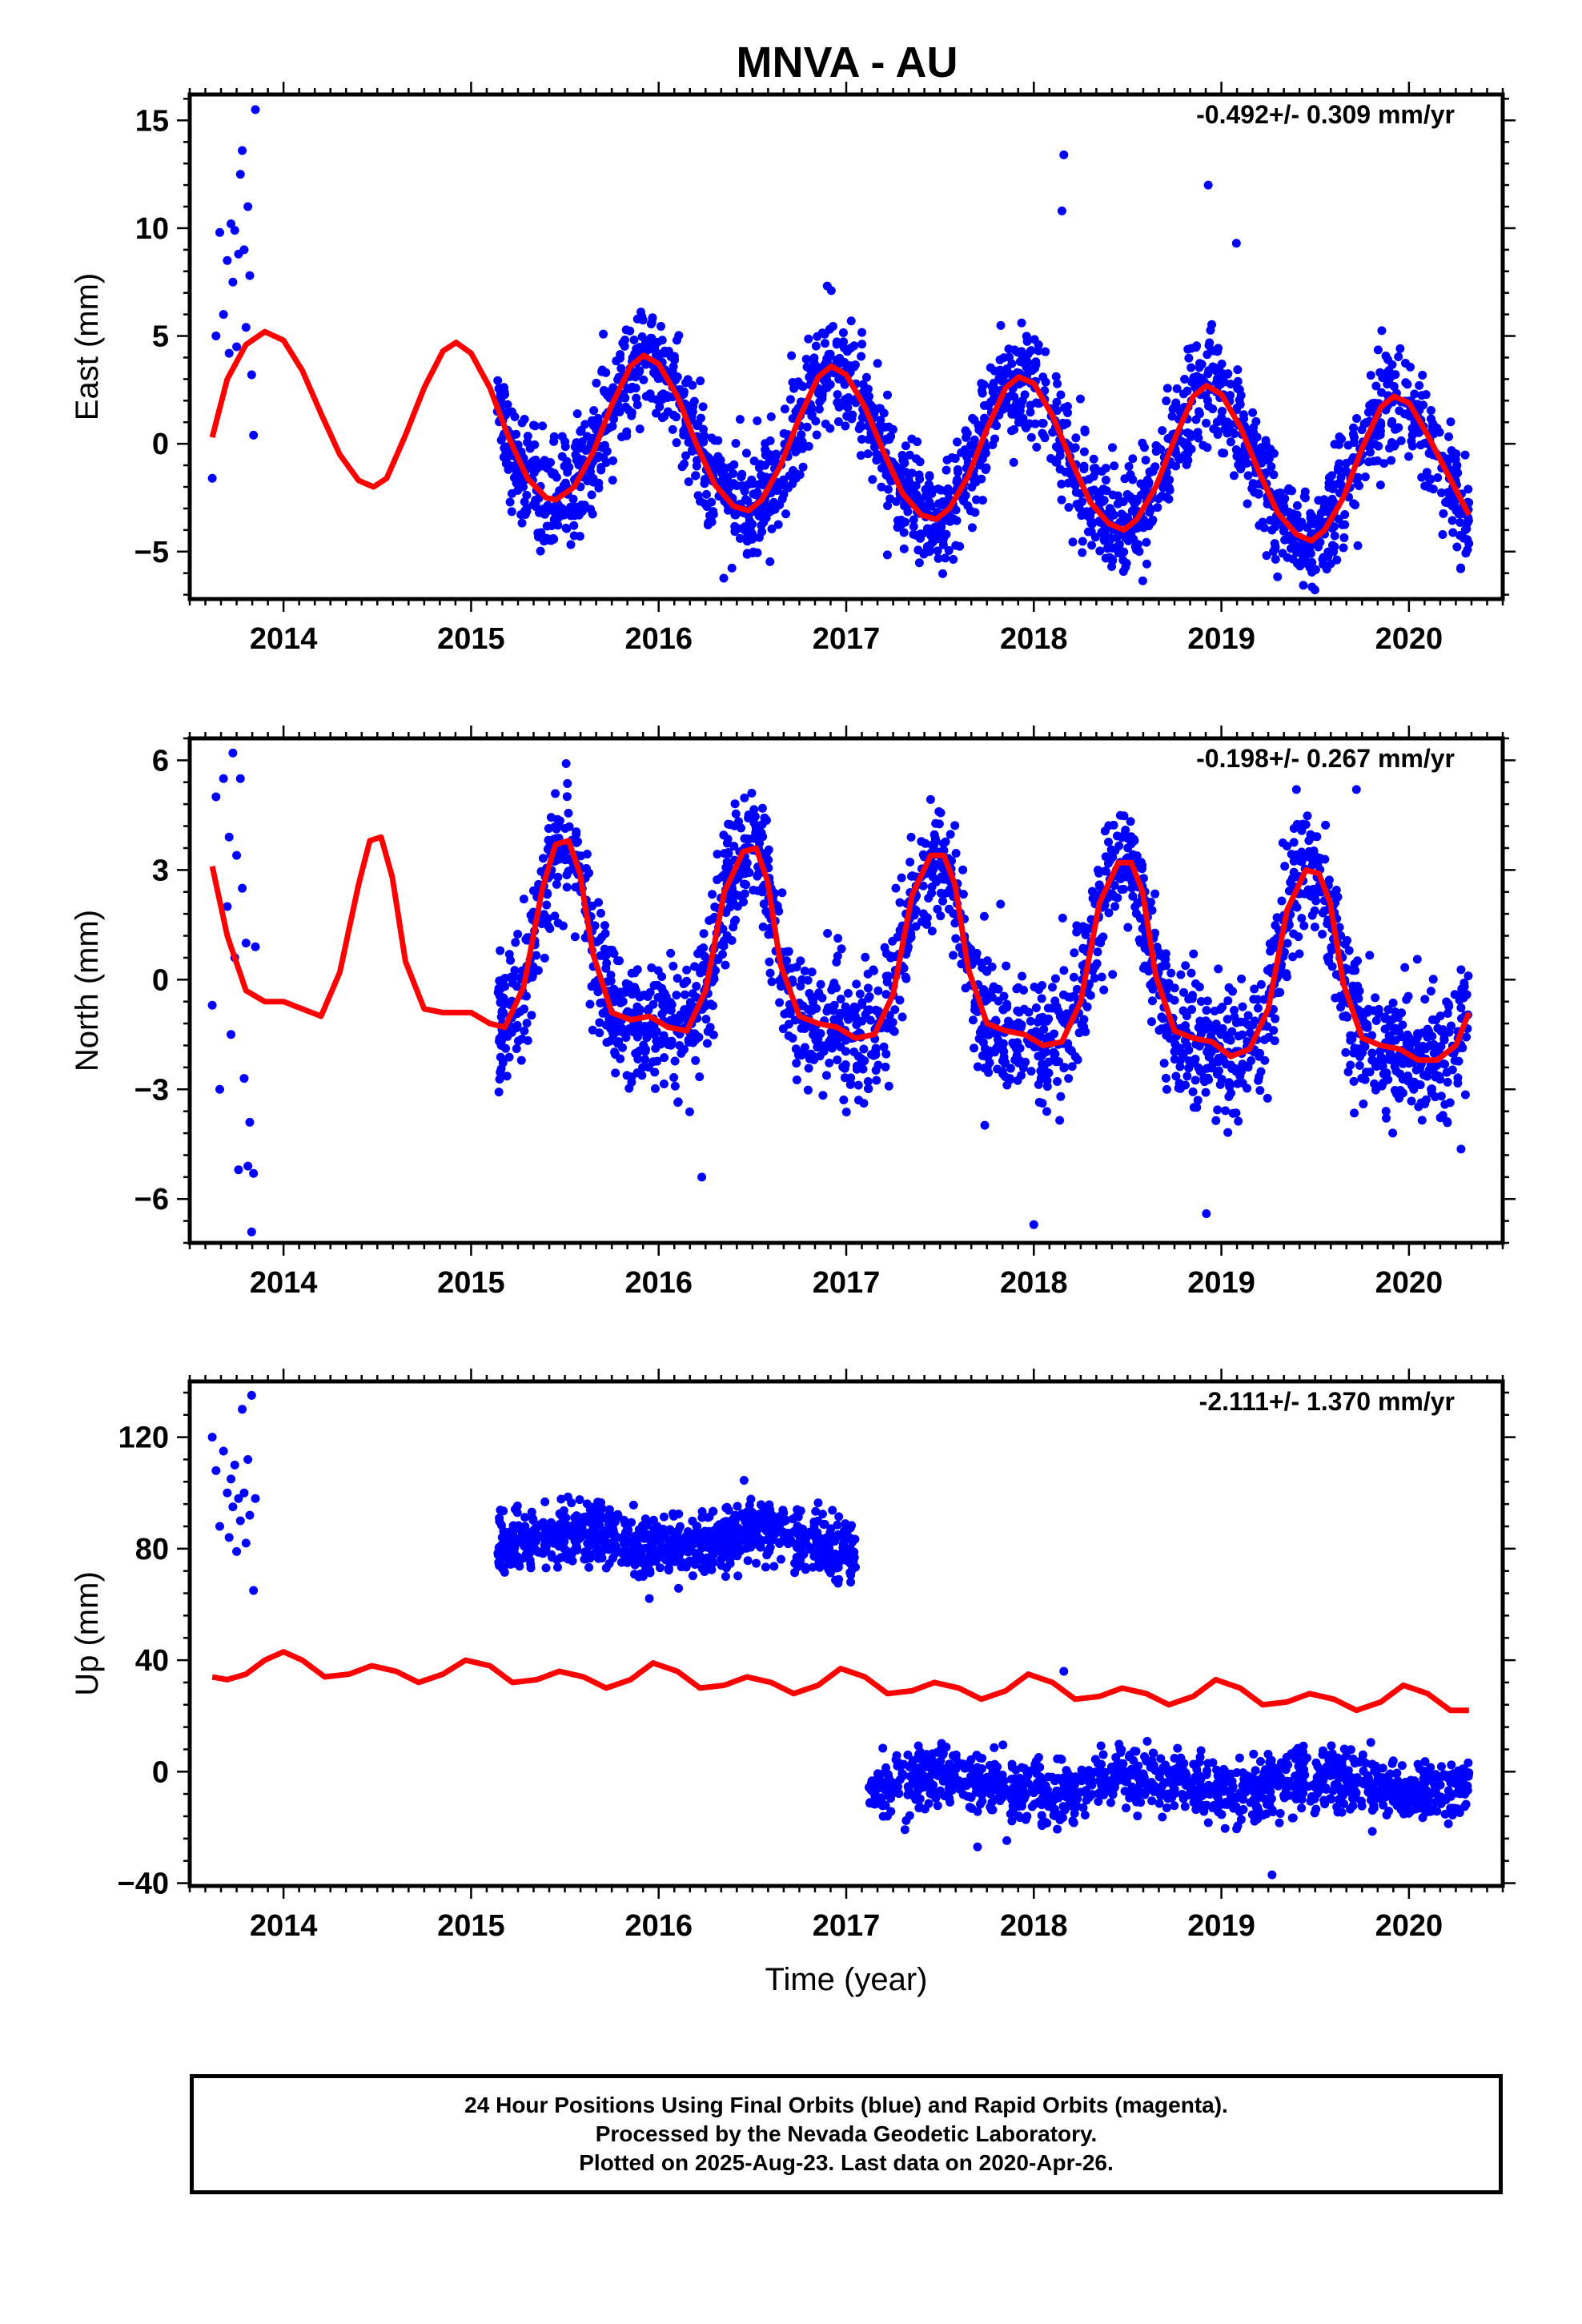 The width and height of the screenshot is (1582, 2324). I want to click on y-tick-label: 6, so click(161, 761).